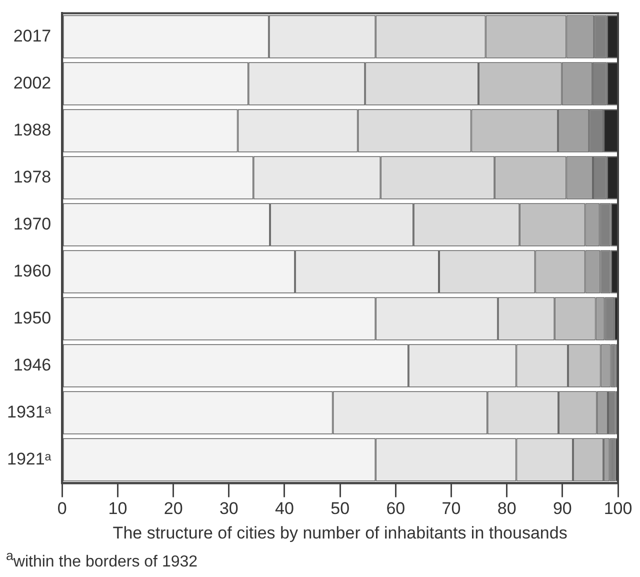 Image resolution: width=640 pixels, height=577 pixels. What do you see at coordinates (102, 560) in the screenshot?
I see `text: $^{a}$within the borders of 1932` at bounding box center [102, 560].